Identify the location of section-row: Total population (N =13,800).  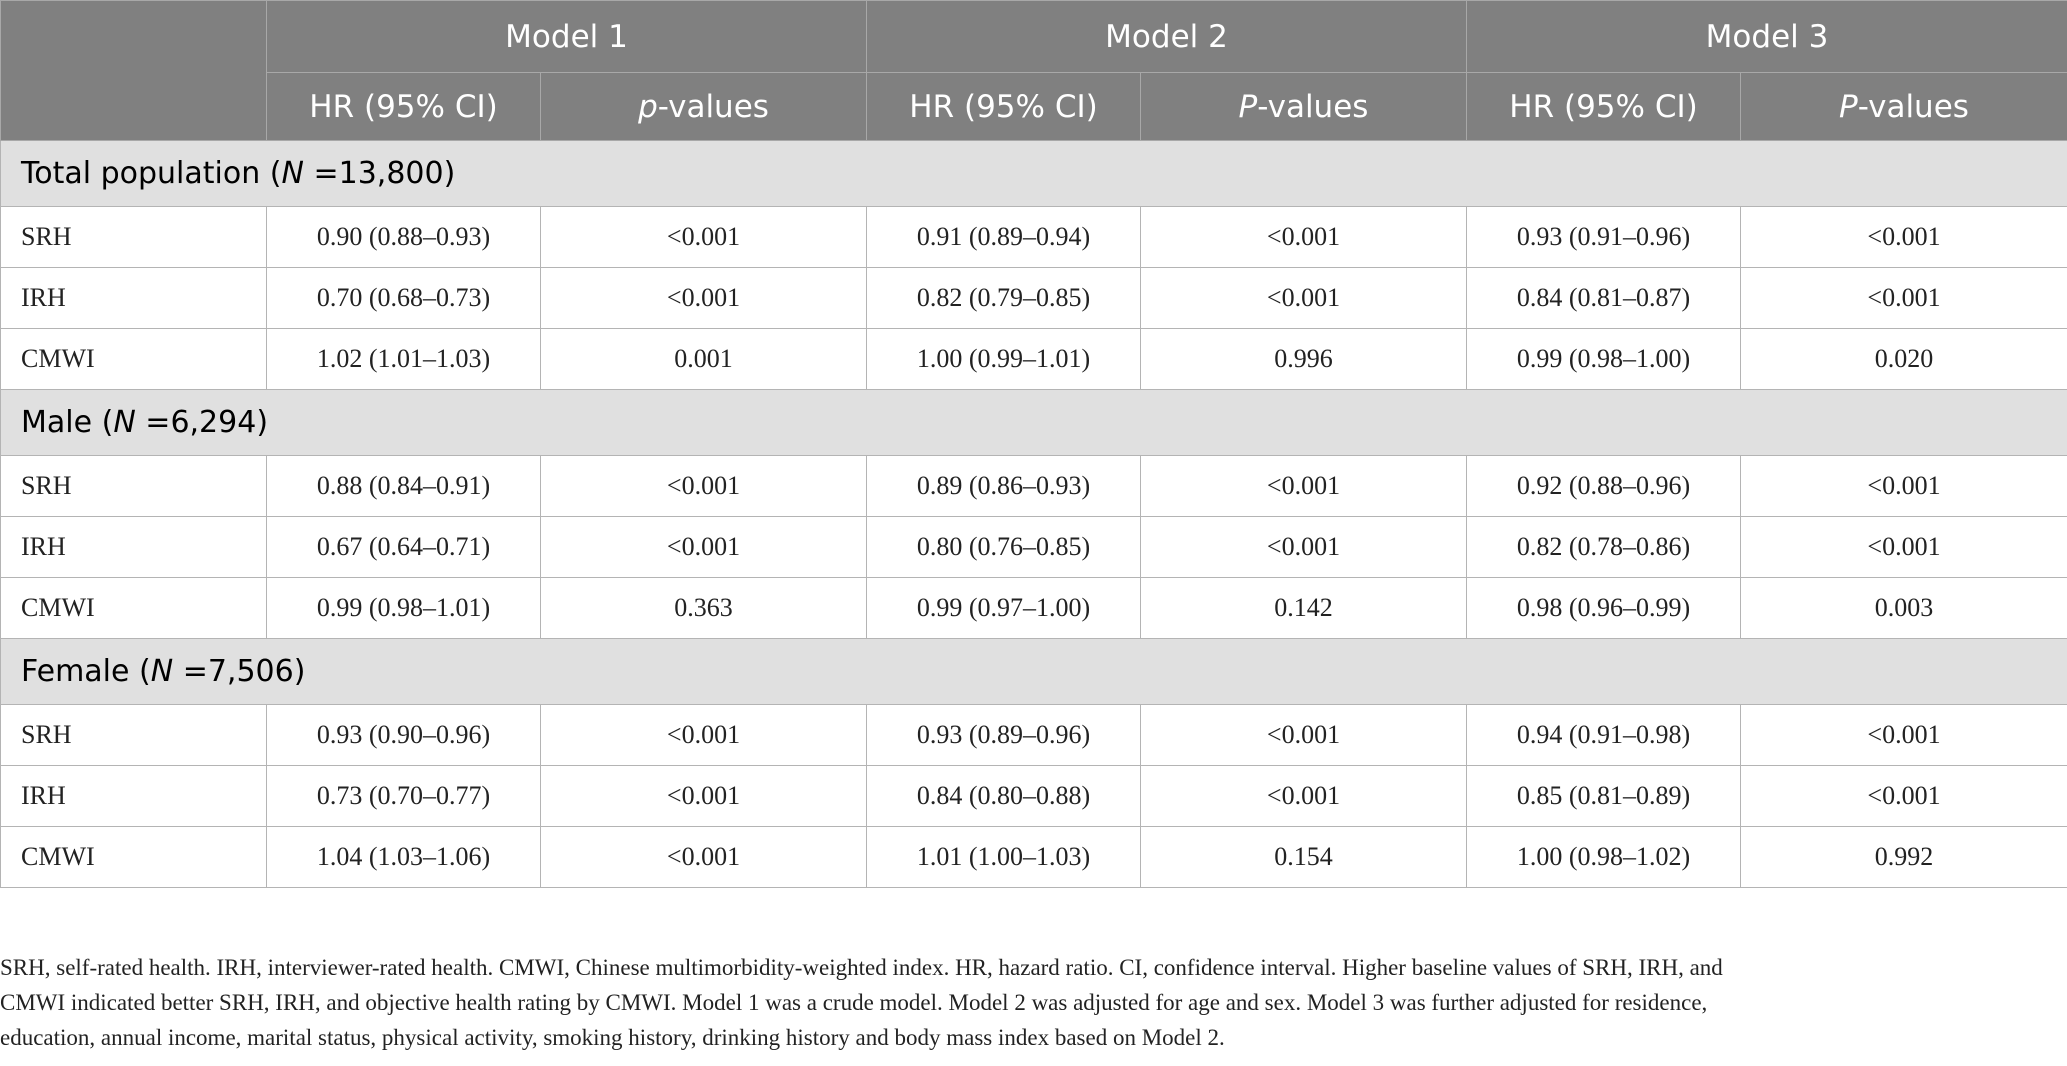
(1033, 173).